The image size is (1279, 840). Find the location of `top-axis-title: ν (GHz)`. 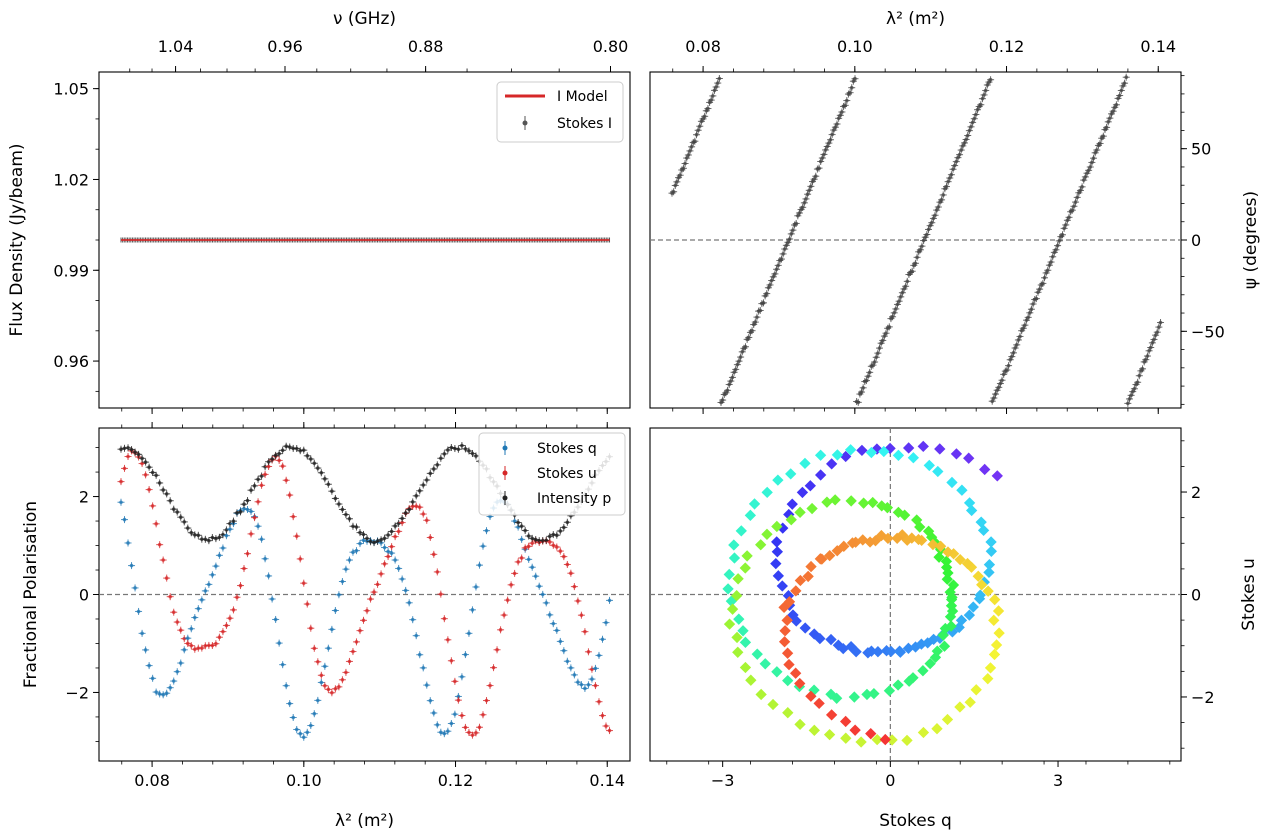

top-axis-title: ν (GHz) is located at coordinates (364, 19).